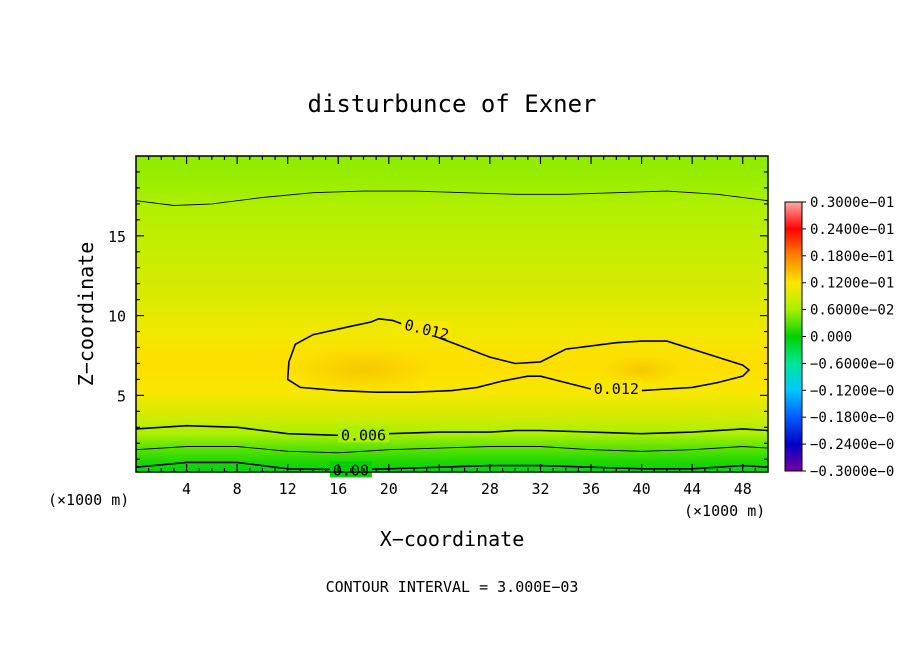  Describe the element at coordinates (452, 587) in the screenshot. I see `contour-interval-note: CONTOUR INTERVAL = 3.000E−03` at that location.